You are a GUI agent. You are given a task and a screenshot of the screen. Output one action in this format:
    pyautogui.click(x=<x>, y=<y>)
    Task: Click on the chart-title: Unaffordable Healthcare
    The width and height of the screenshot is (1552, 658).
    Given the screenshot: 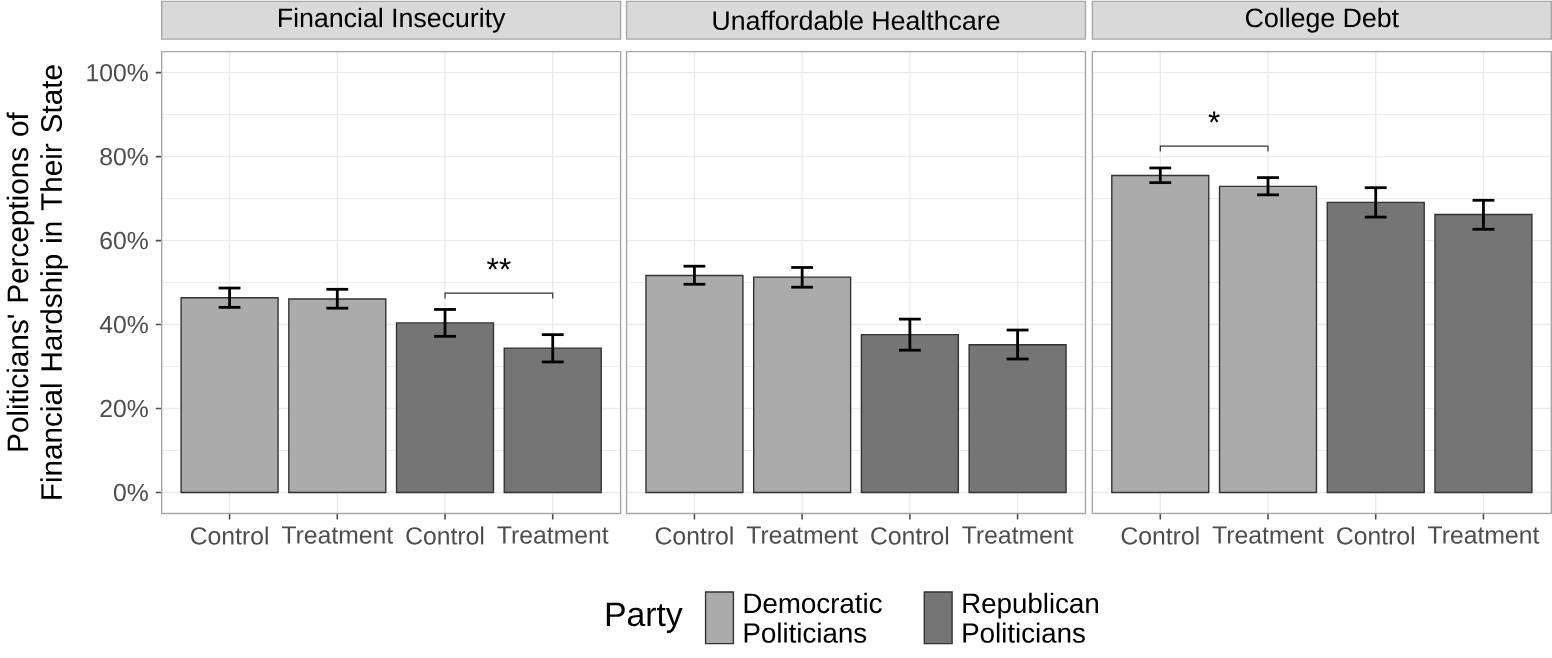 What is the action you would take?
    pyautogui.click(x=856, y=20)
    